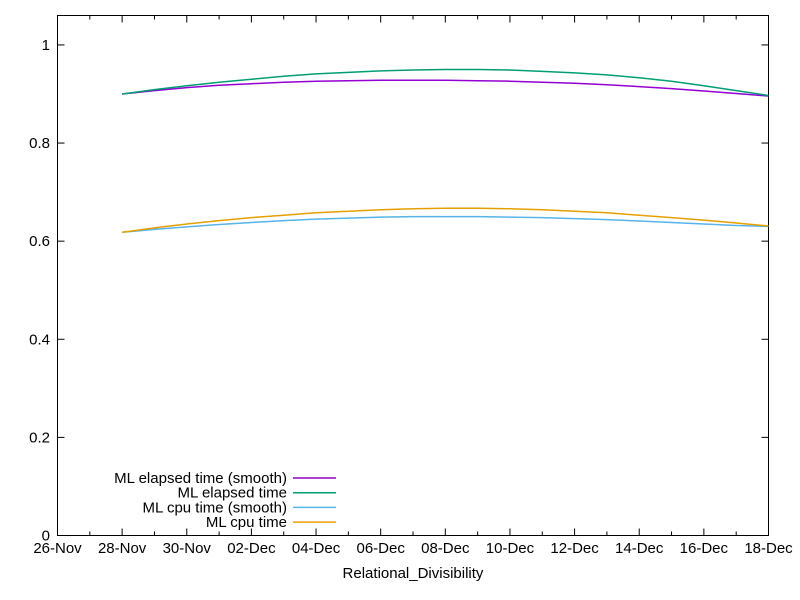  I want to click on y-tick-label: 0.2, so click(39, 437).